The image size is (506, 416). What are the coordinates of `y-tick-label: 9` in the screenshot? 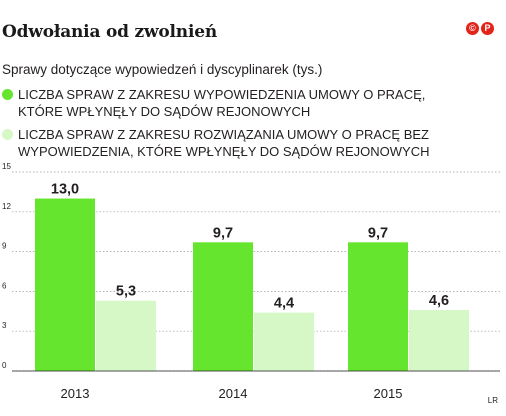 It's located at (4, 246).